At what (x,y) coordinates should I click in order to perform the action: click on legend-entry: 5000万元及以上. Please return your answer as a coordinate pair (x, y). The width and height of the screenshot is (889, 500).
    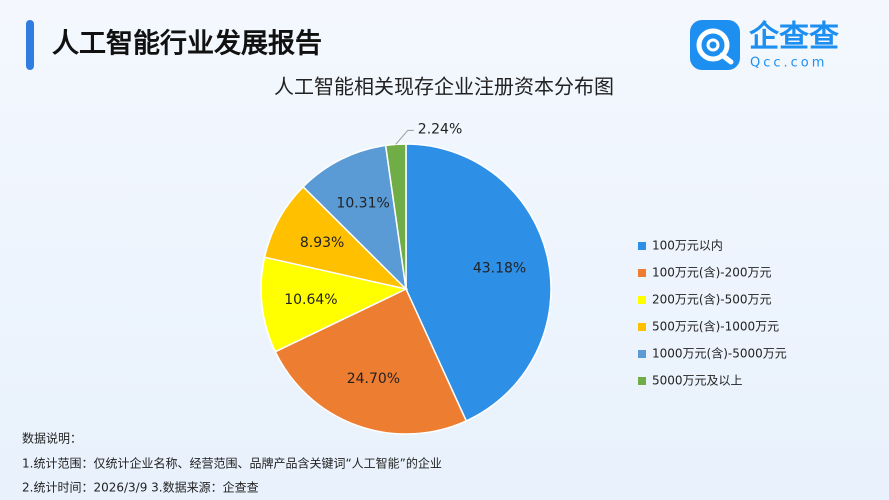
    Looking at the image, I should click on (697, 381).